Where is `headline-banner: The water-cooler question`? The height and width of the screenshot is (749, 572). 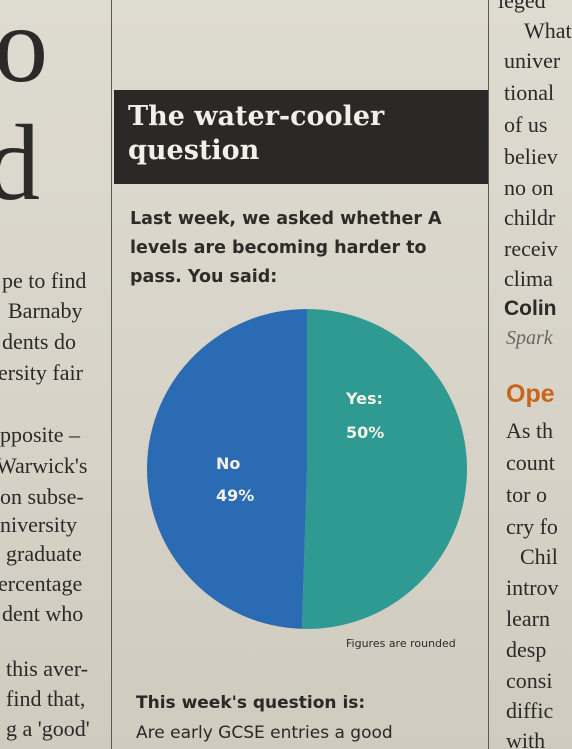 headline-banner: The water-cooler question is located at coordinates (301, 137).